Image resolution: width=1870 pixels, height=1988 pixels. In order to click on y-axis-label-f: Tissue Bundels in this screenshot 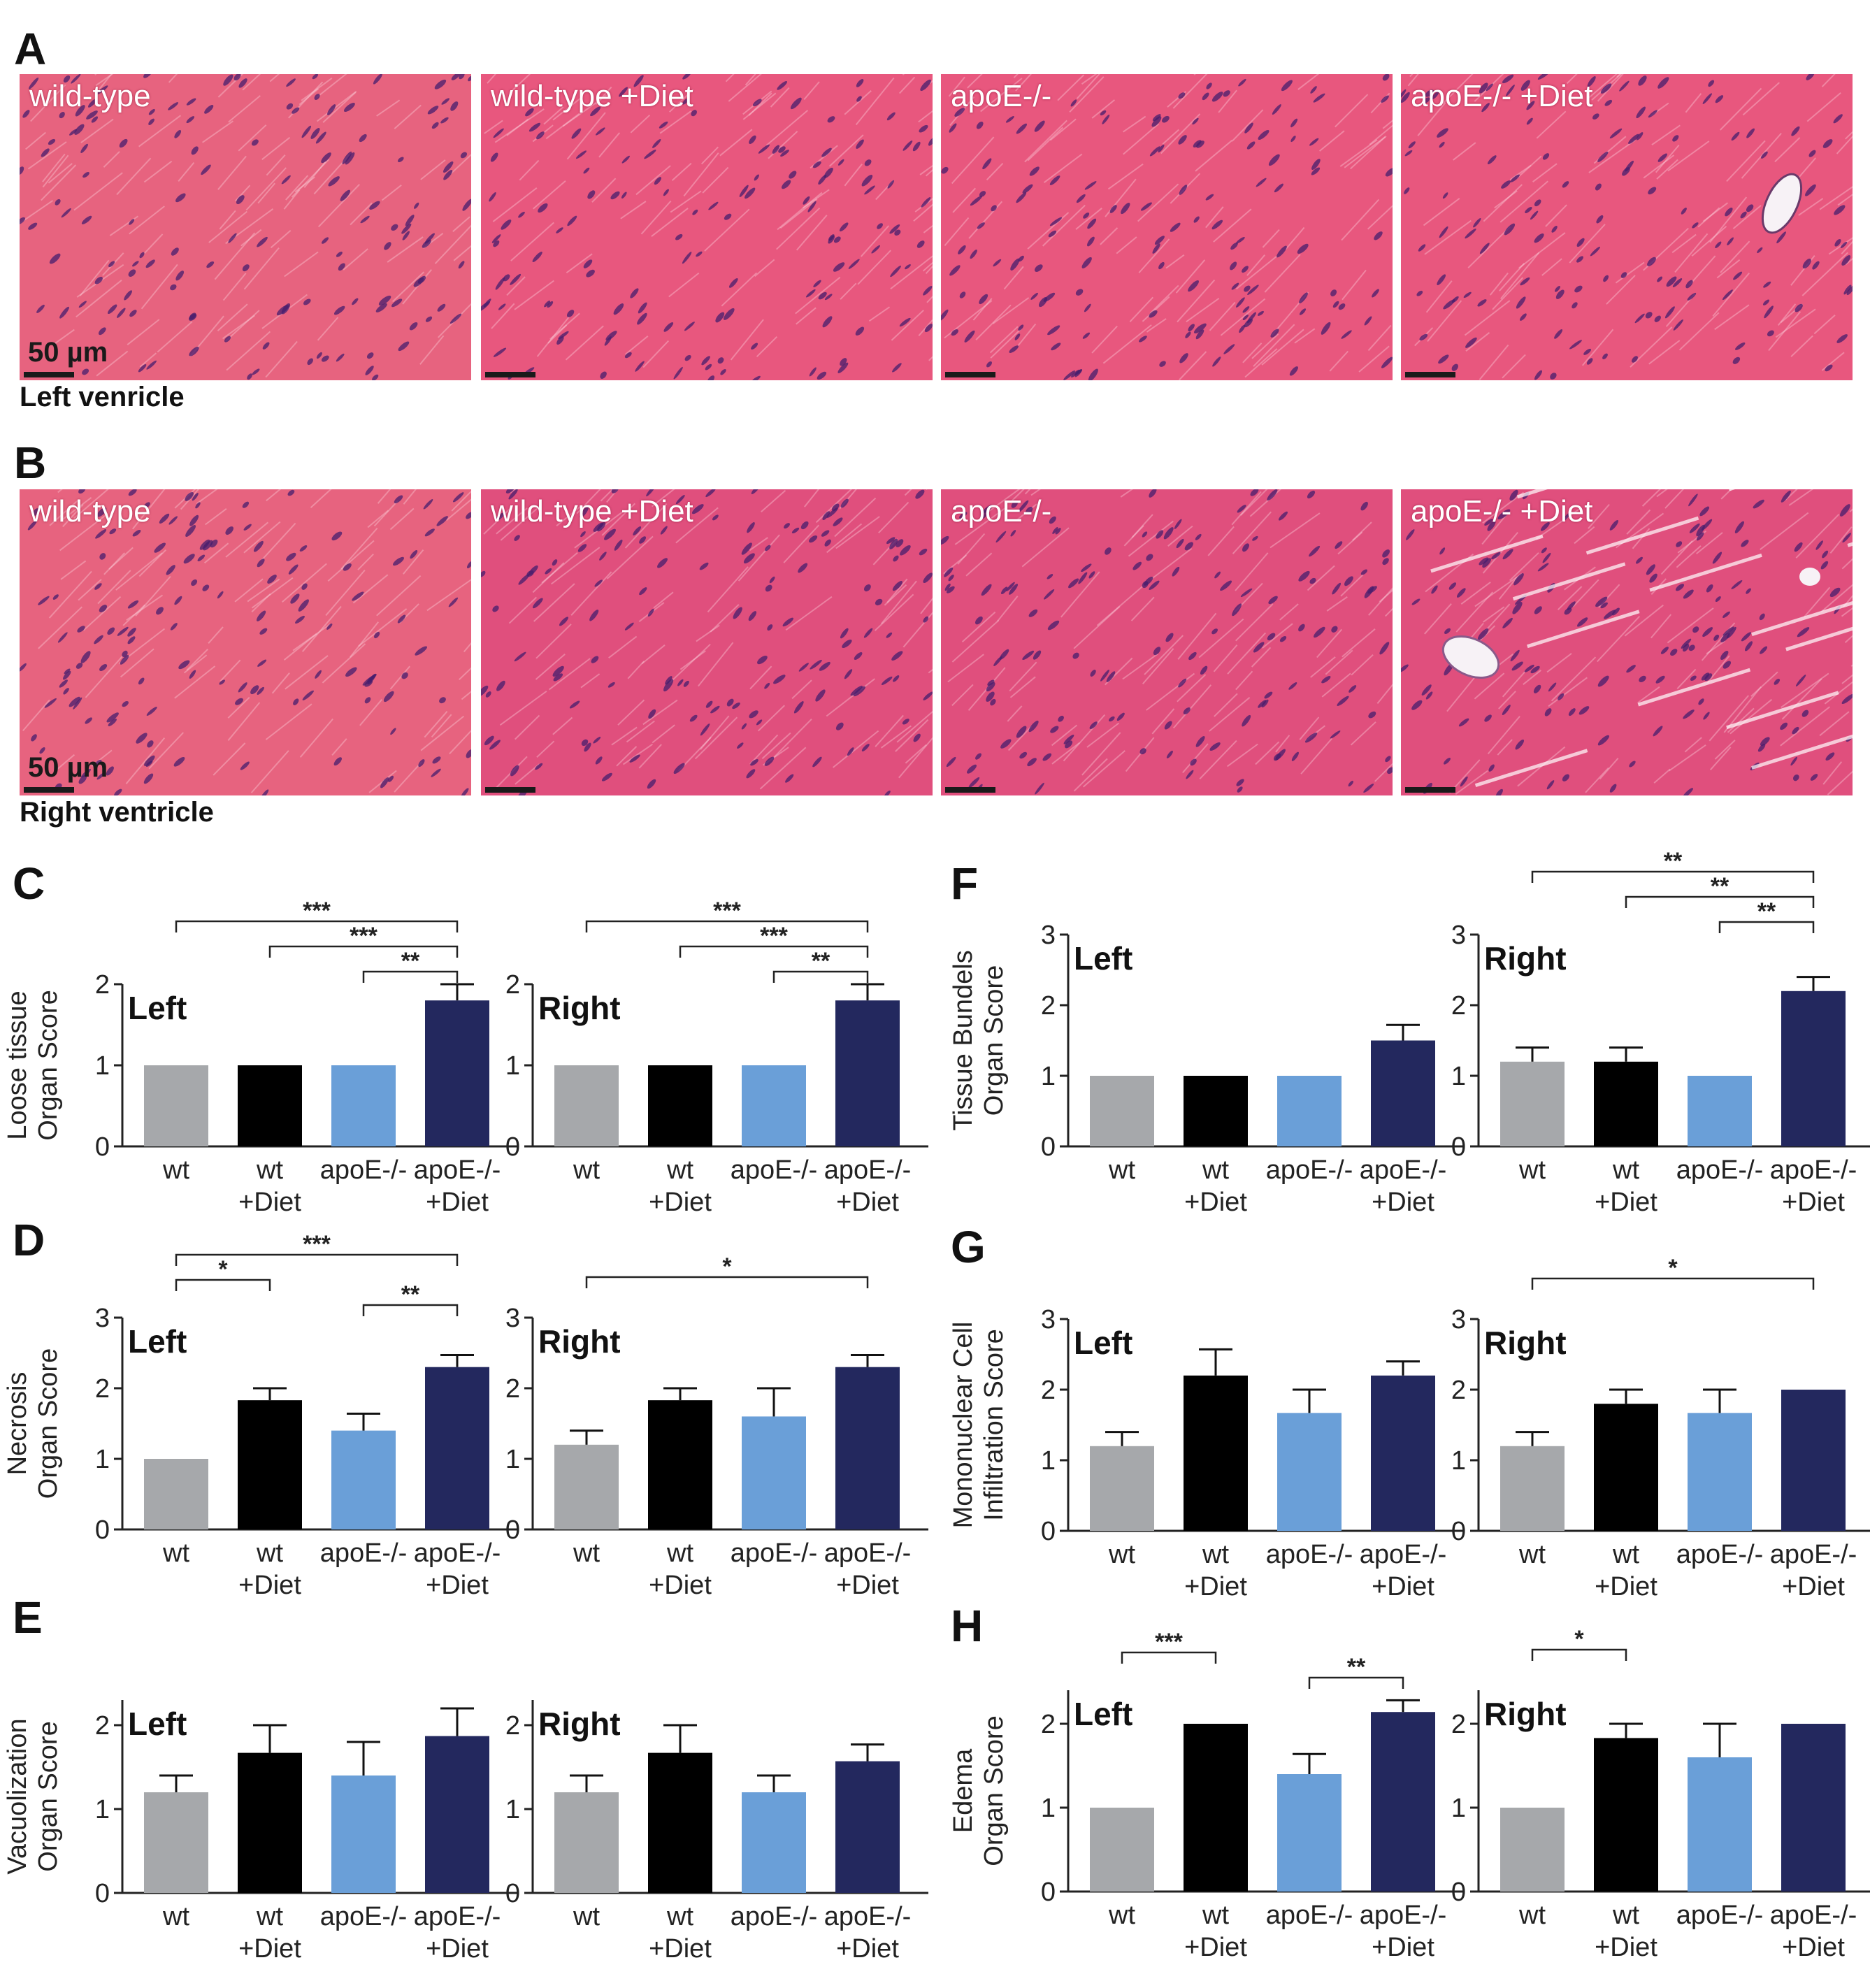, I will do `click(964, 1040)`.